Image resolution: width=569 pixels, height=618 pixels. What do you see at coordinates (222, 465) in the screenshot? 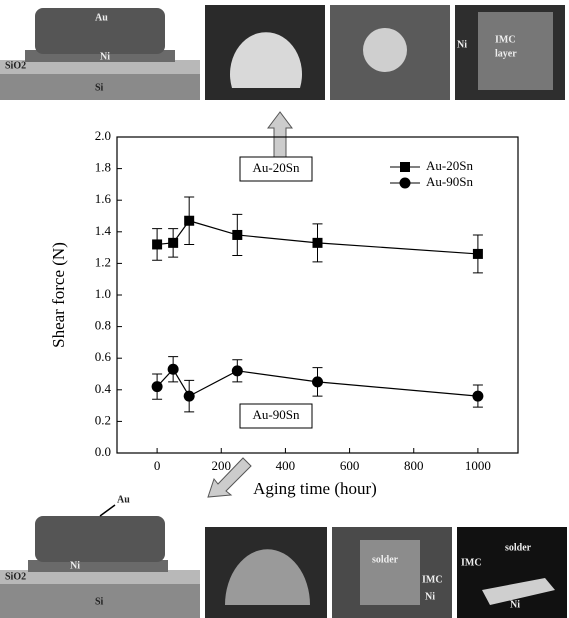
I see `x-tick-label: 200` at bounding box center [222, 465].